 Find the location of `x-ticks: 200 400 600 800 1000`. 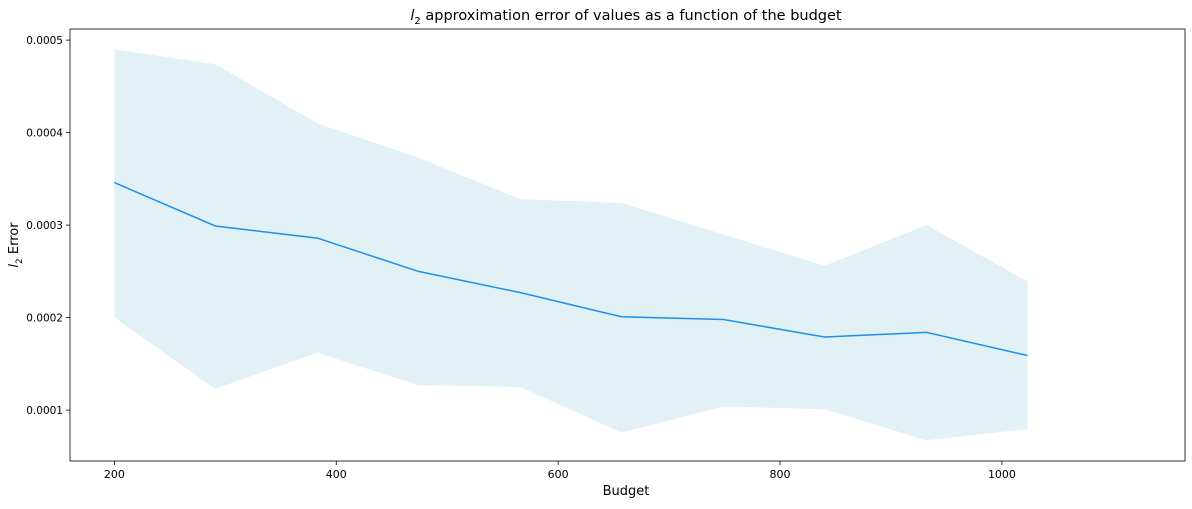

x-ticks: 200 400 600 800 1000 is located at coordinates (560, 471).